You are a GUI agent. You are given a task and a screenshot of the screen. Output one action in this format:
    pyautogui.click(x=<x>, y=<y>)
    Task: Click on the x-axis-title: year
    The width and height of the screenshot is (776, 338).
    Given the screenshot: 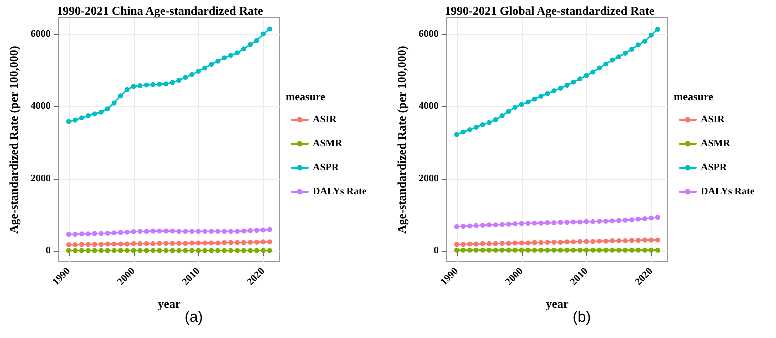 What is the action you would take?
    pyautogui.click(x=170, y=304)
    